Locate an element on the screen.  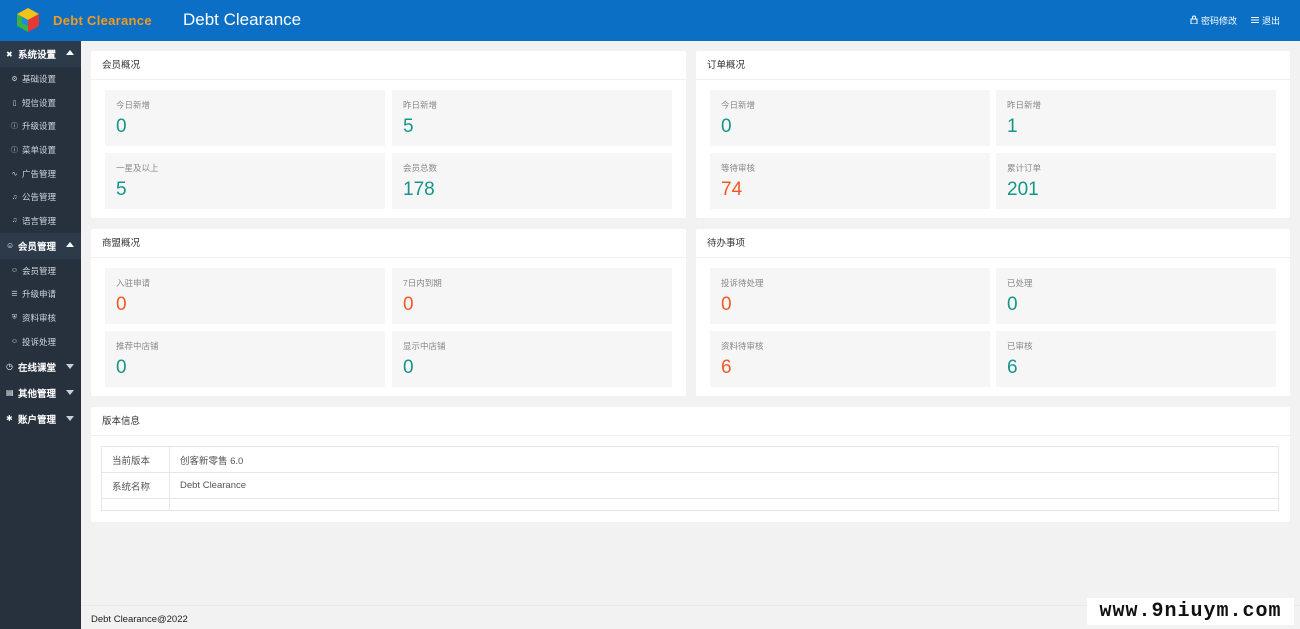
table-cell-value: 创客新零售 6.0 is located at coordinates (724, 459).